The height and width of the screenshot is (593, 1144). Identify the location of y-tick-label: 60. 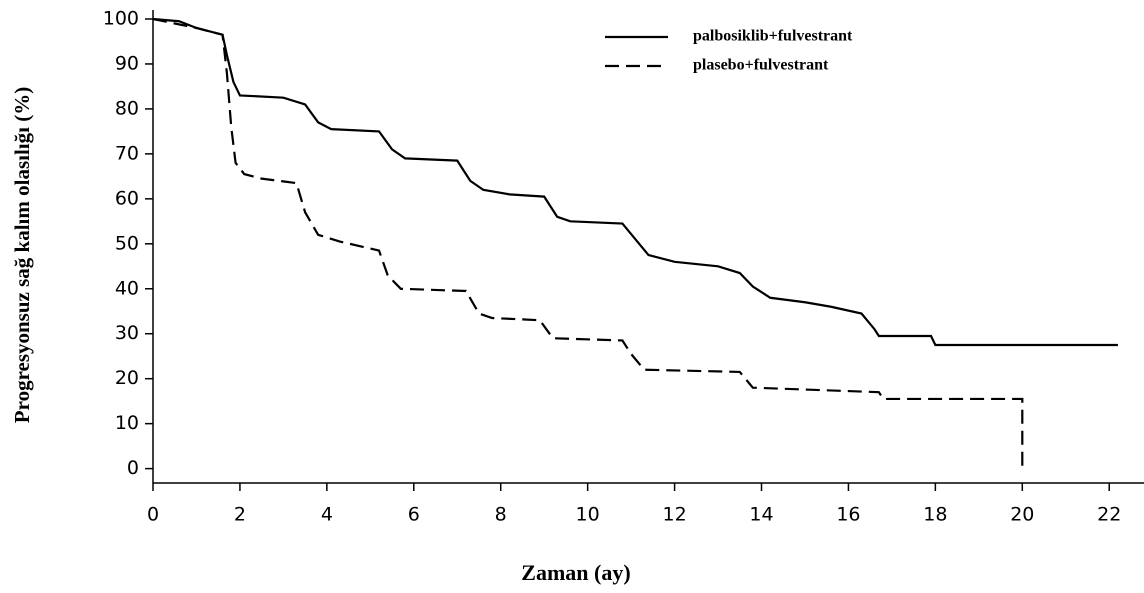
(127, 198).